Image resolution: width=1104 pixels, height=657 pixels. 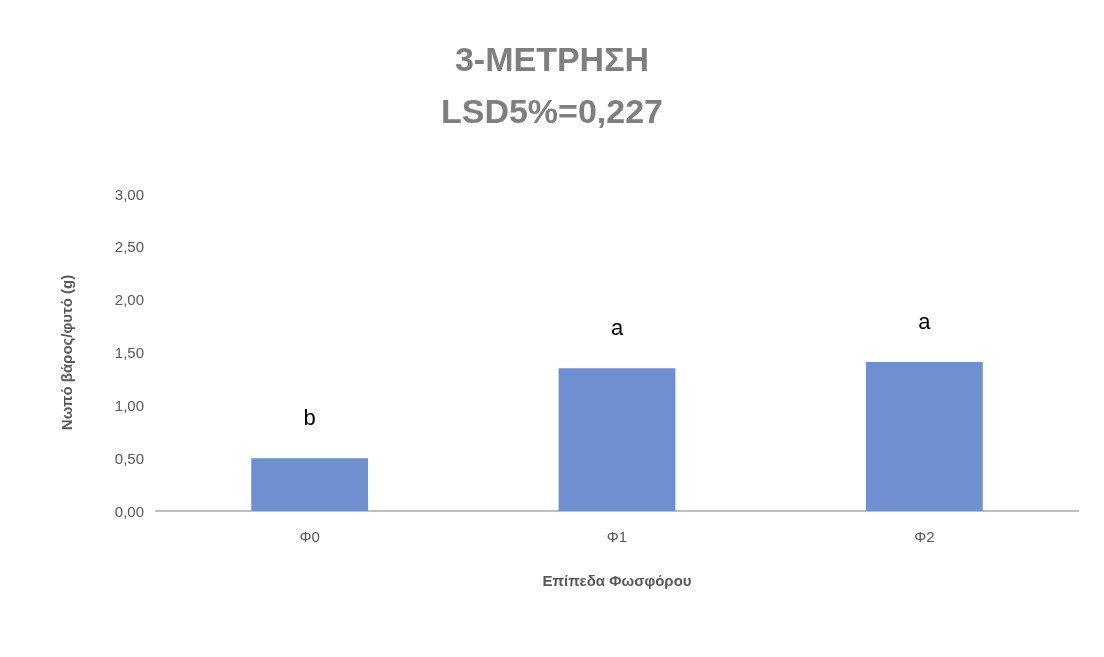 What do you see at coordinates (309, 417) in the screenshot?
I see `annotation: b` at bounding box center [309, 417].